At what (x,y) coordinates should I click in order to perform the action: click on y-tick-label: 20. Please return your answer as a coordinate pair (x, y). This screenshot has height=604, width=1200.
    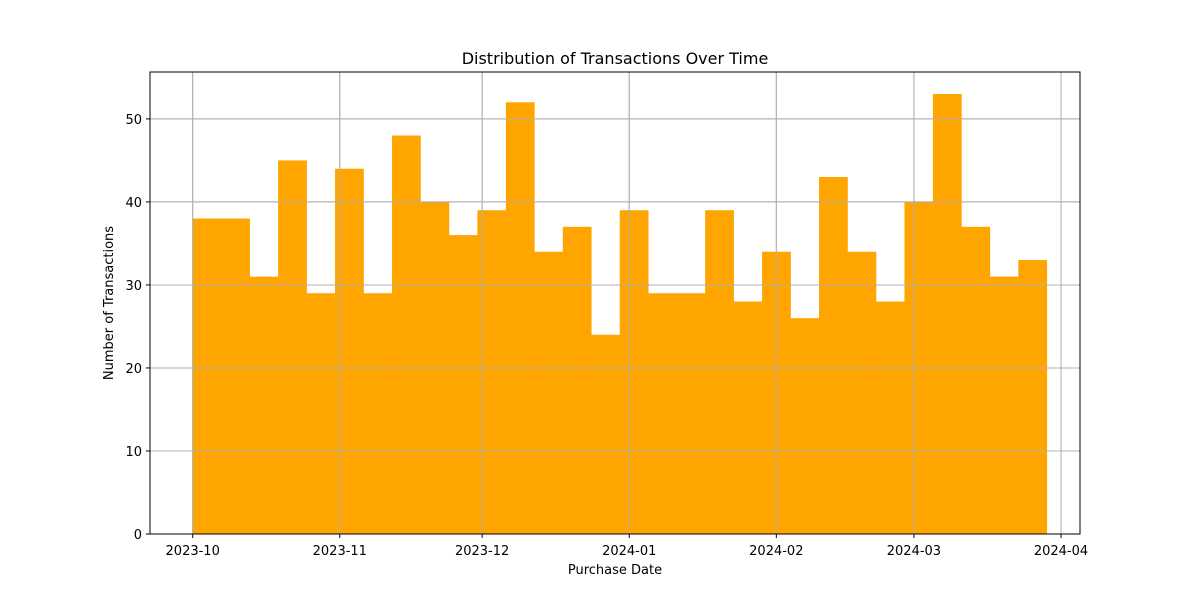
    Looking at the image, I should click on (133, 369).